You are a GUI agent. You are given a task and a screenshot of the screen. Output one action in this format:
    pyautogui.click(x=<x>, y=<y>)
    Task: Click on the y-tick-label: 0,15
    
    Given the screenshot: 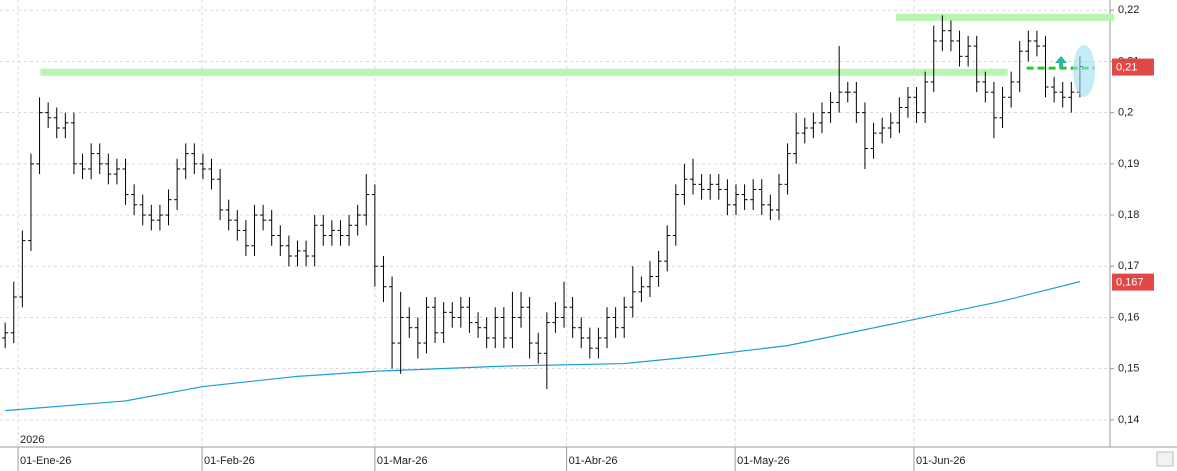 What is the action you would take?
    pyautogui.click(x=1128, y=369)
    